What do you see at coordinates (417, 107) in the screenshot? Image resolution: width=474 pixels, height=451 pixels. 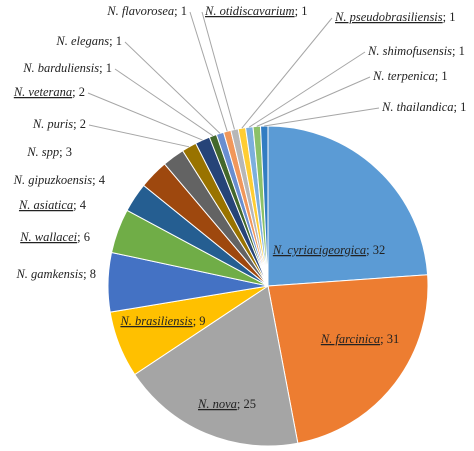 I see `category-name: N. thailandica` at bounding box center [417, 107].